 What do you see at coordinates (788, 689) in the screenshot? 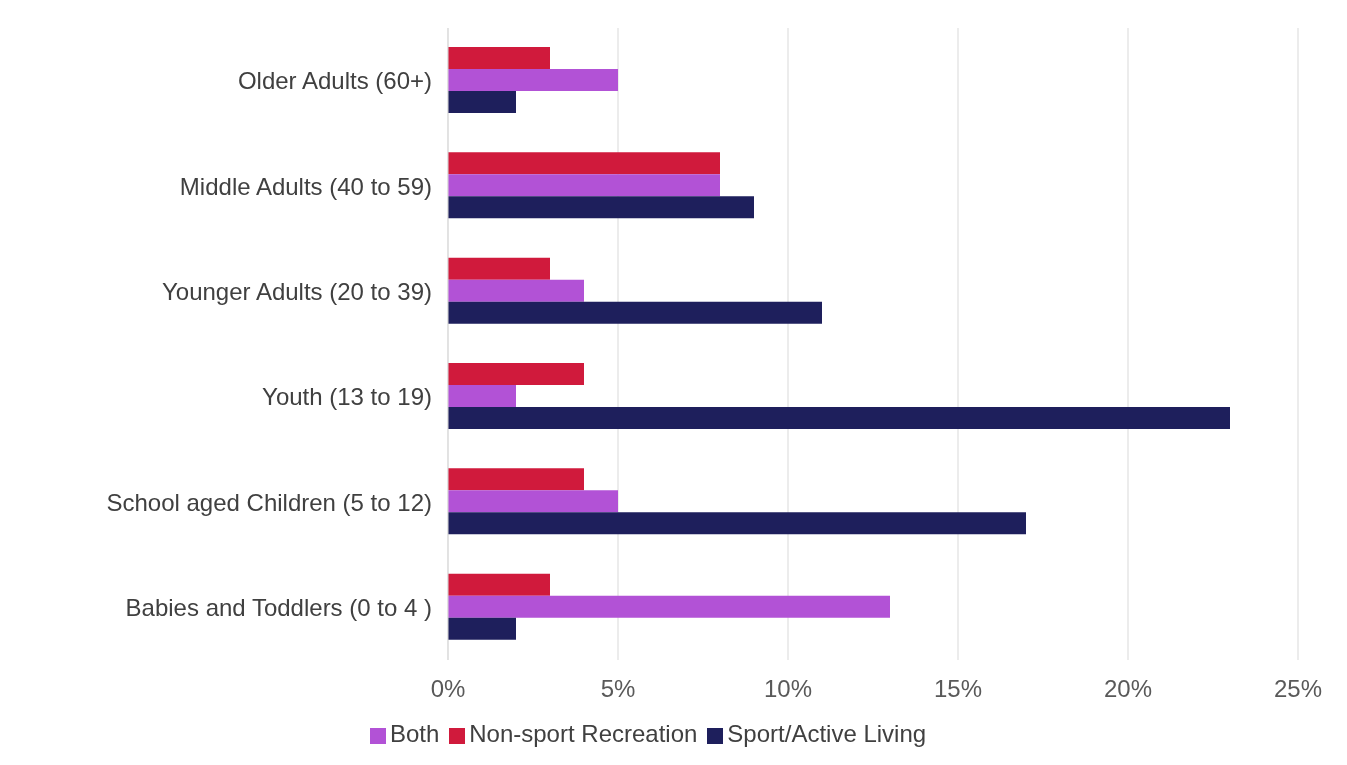
I see `x-tick-label: 10%` at bounding box center [788, 689].